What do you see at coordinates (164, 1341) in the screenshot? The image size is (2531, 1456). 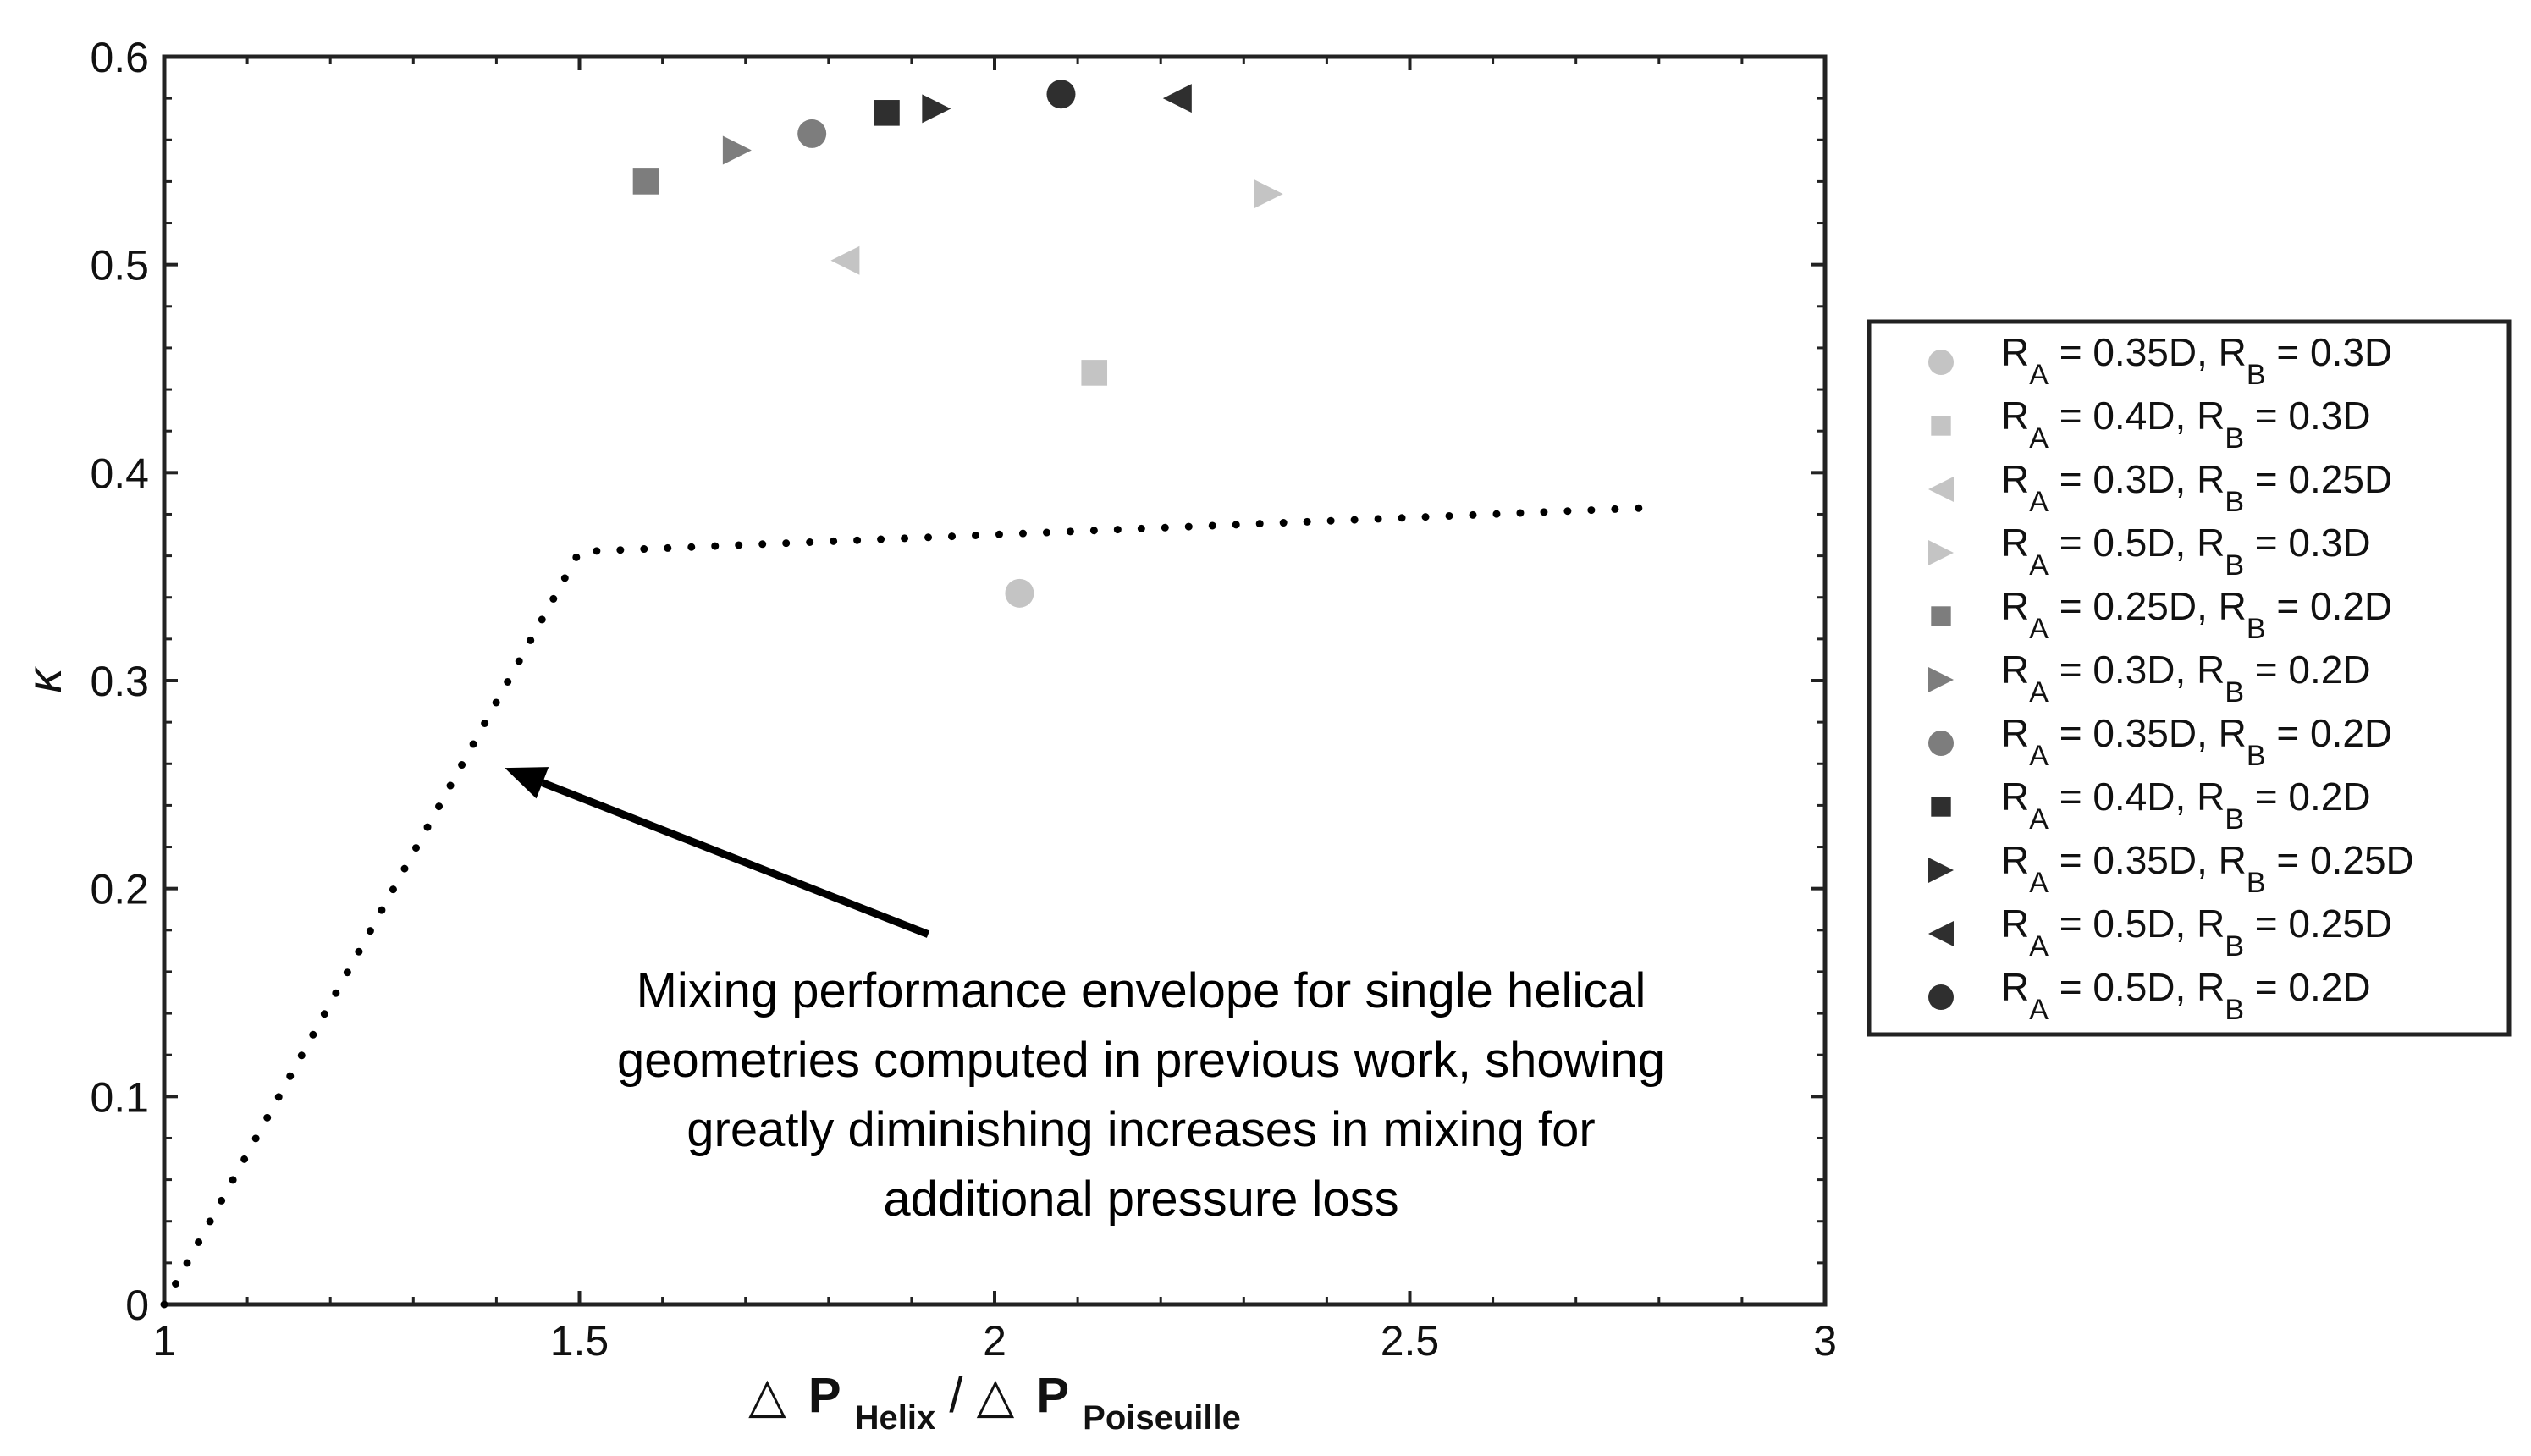 I see `x-tick-label: 1` at bounding box center [164, 1341].